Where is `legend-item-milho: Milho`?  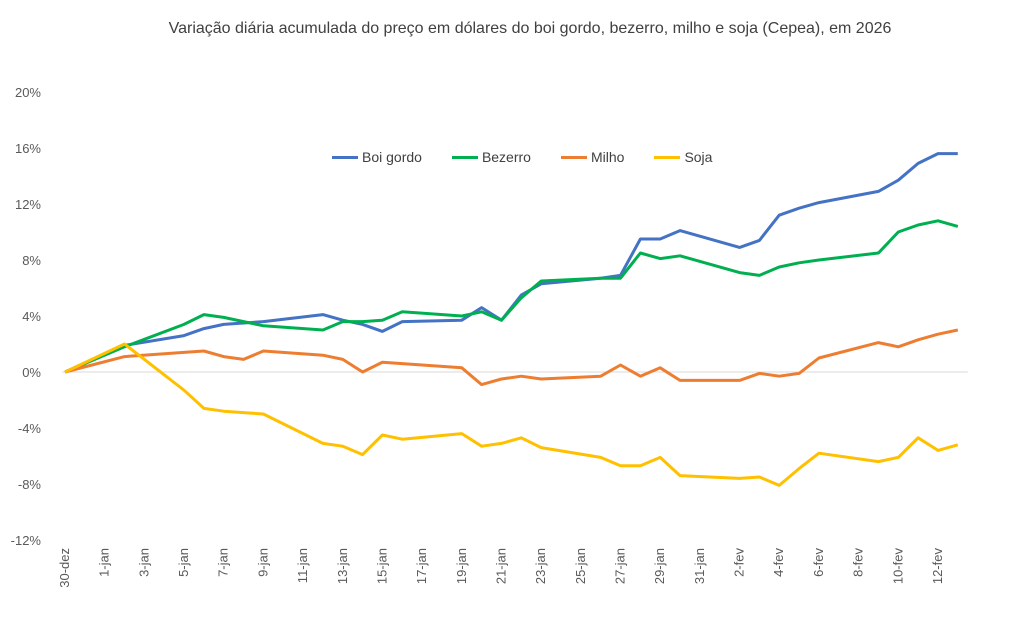
legend-item-milho: Milho is located at coordinates (592, 157).